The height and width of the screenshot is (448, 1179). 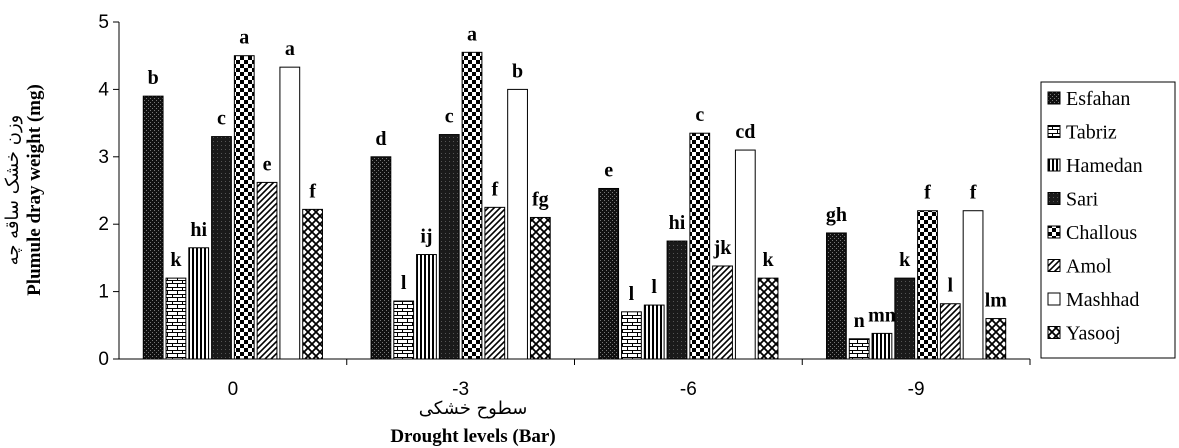 What do you see at coordinates (1098, 99) in the screenshot?
I see `legend-label-esfahan: Esfahan` at bounding box center [1098, 99].